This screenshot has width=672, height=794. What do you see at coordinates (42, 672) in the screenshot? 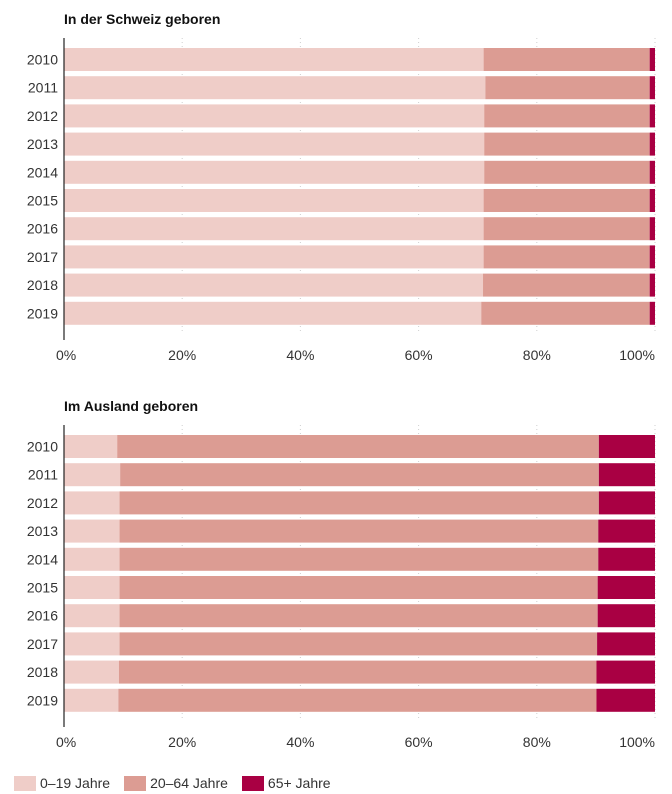
I see `y-tick-label-foreign: 2018` at bounding box center [42, 672].